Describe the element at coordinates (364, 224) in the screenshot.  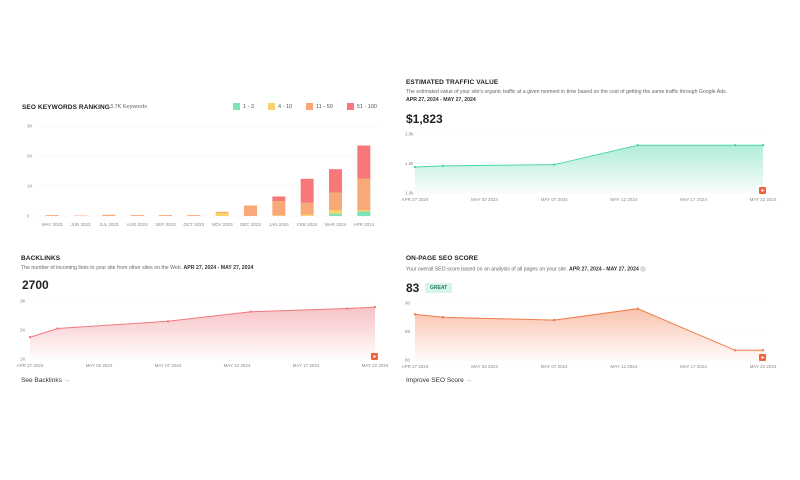
I see `x-tick-label: APR 2024` at that location.